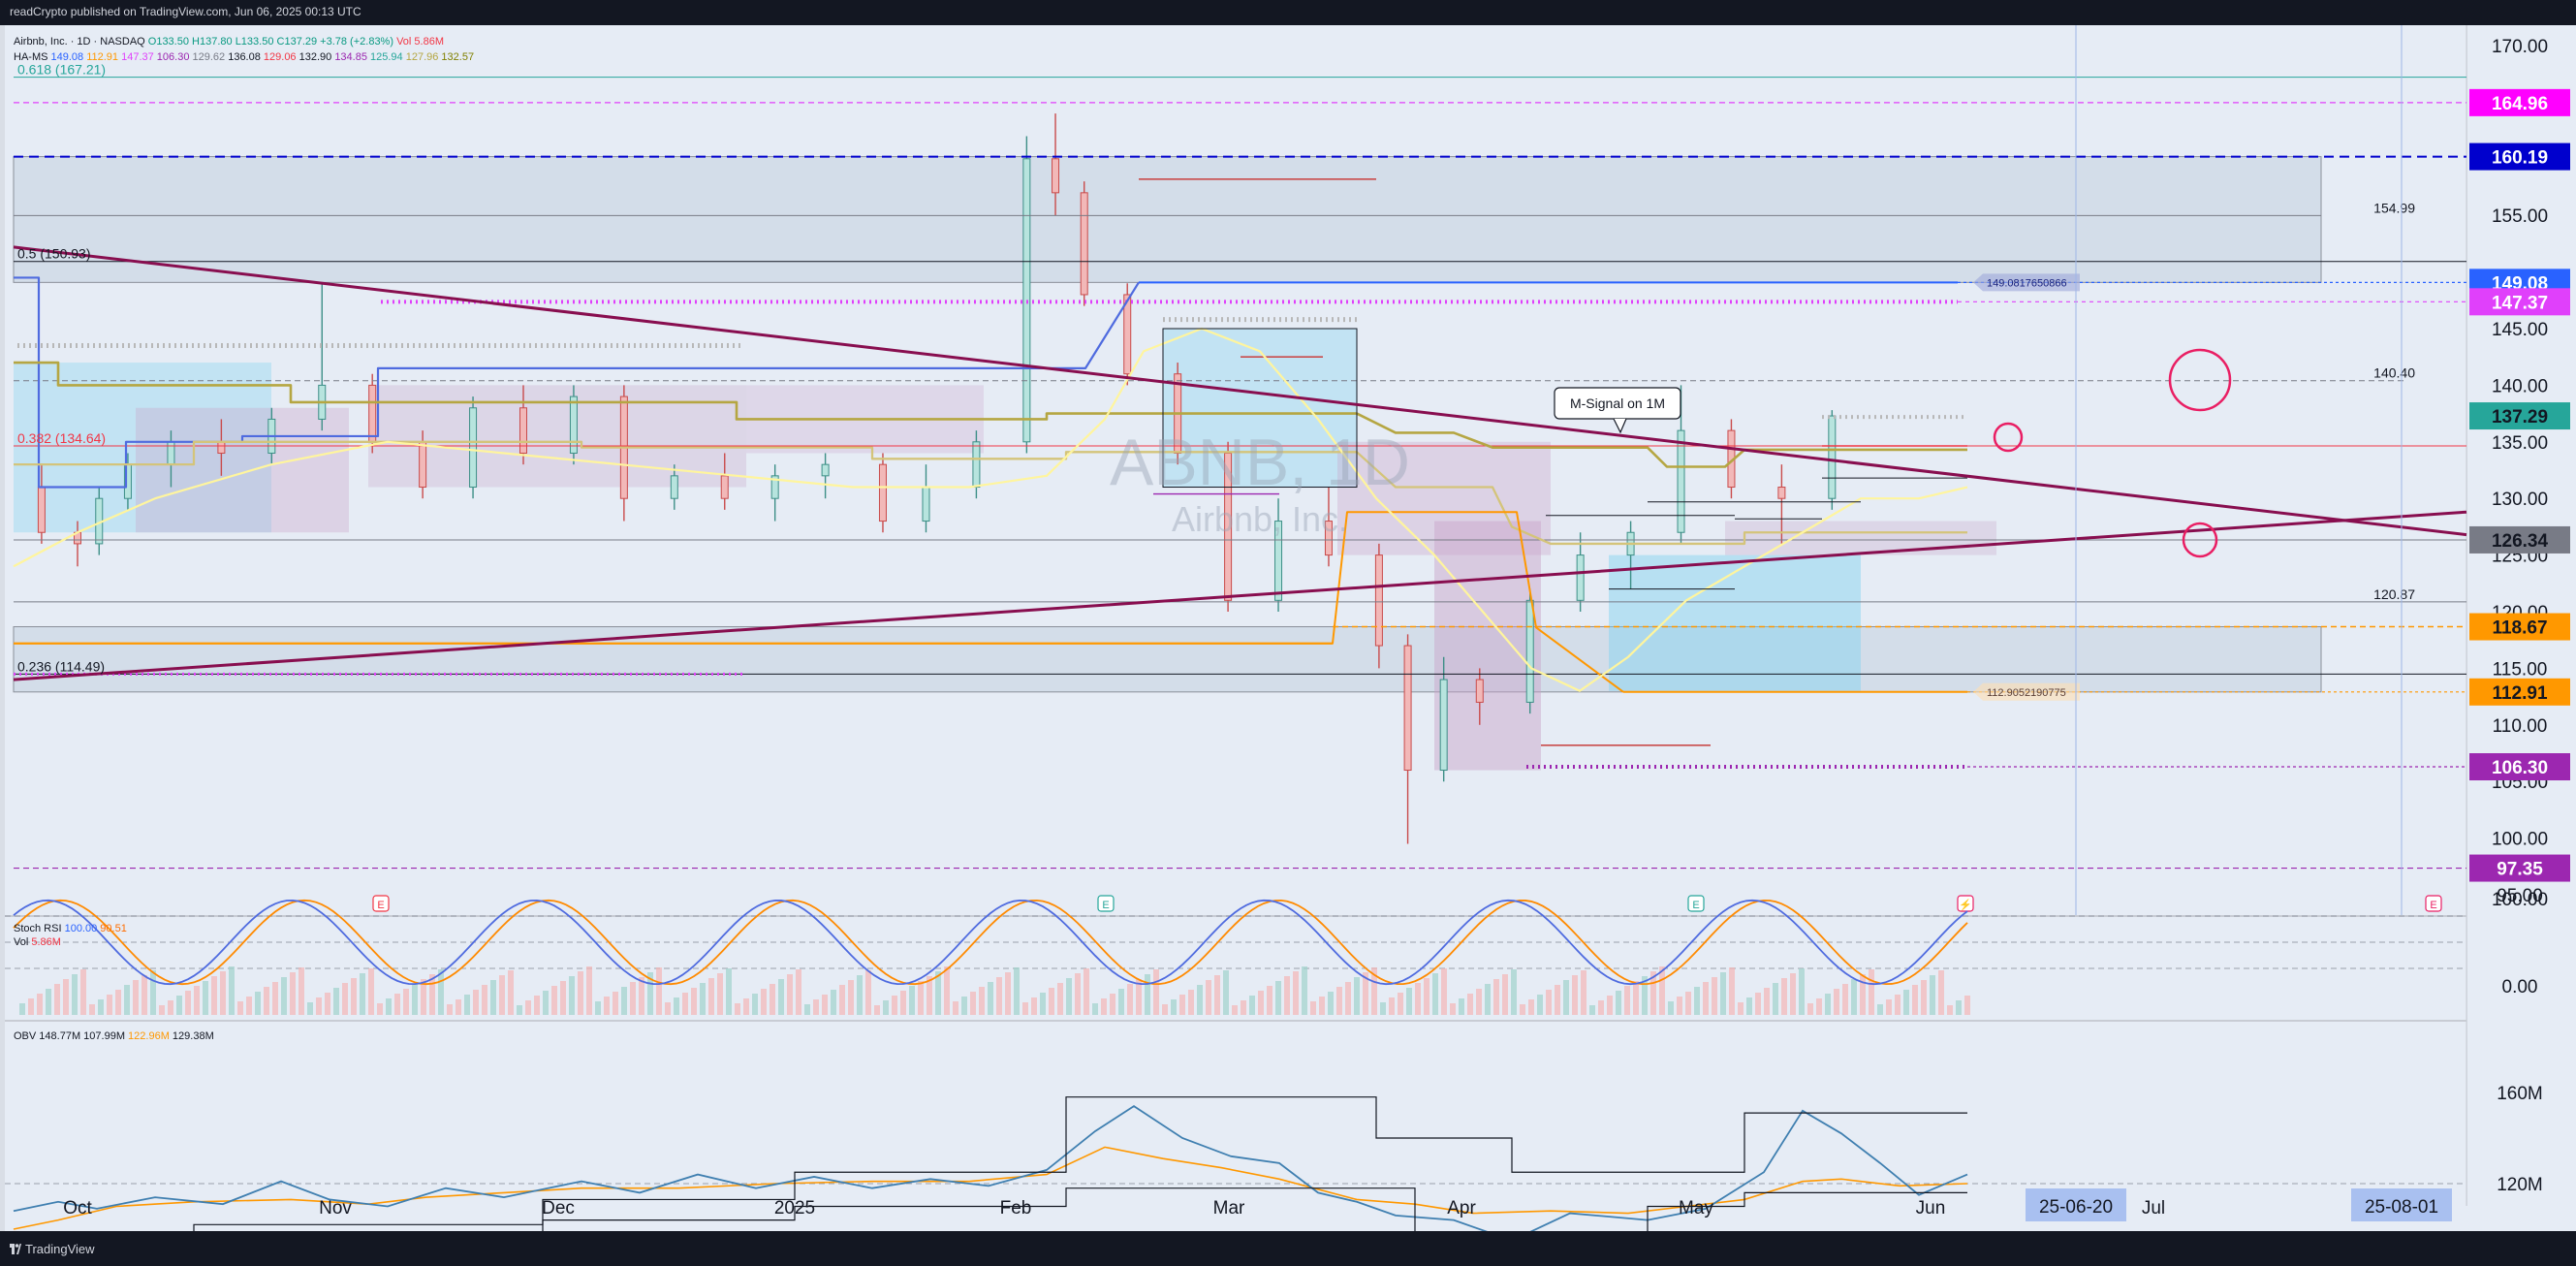 This screenshot has height=1266, width=2576. I want to click on price-tag: 149.0817650866, so click(2026, 282).